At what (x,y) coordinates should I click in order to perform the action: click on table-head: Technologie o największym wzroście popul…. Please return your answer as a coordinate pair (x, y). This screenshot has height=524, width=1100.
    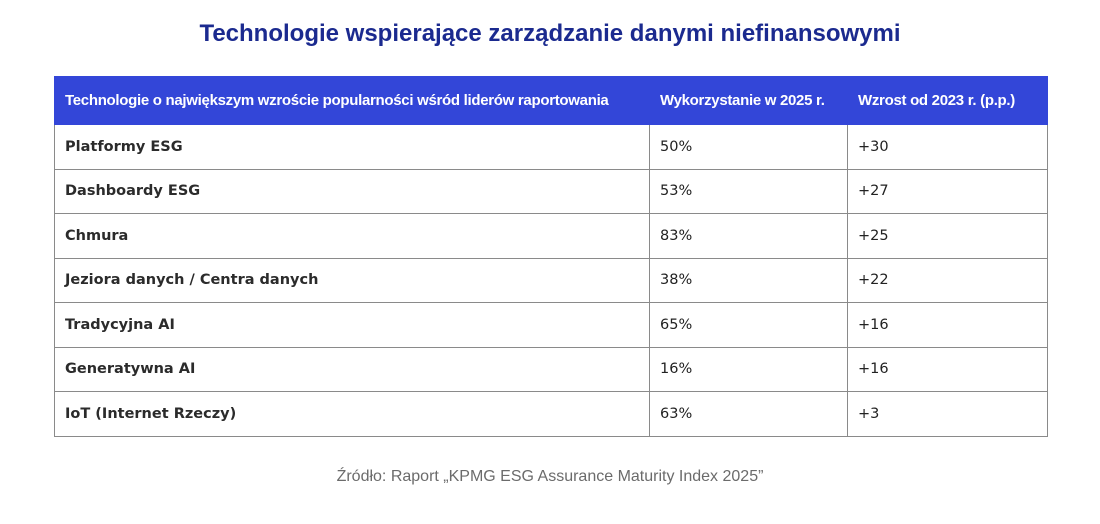
    Looking at the image, I should click on (551, 100).